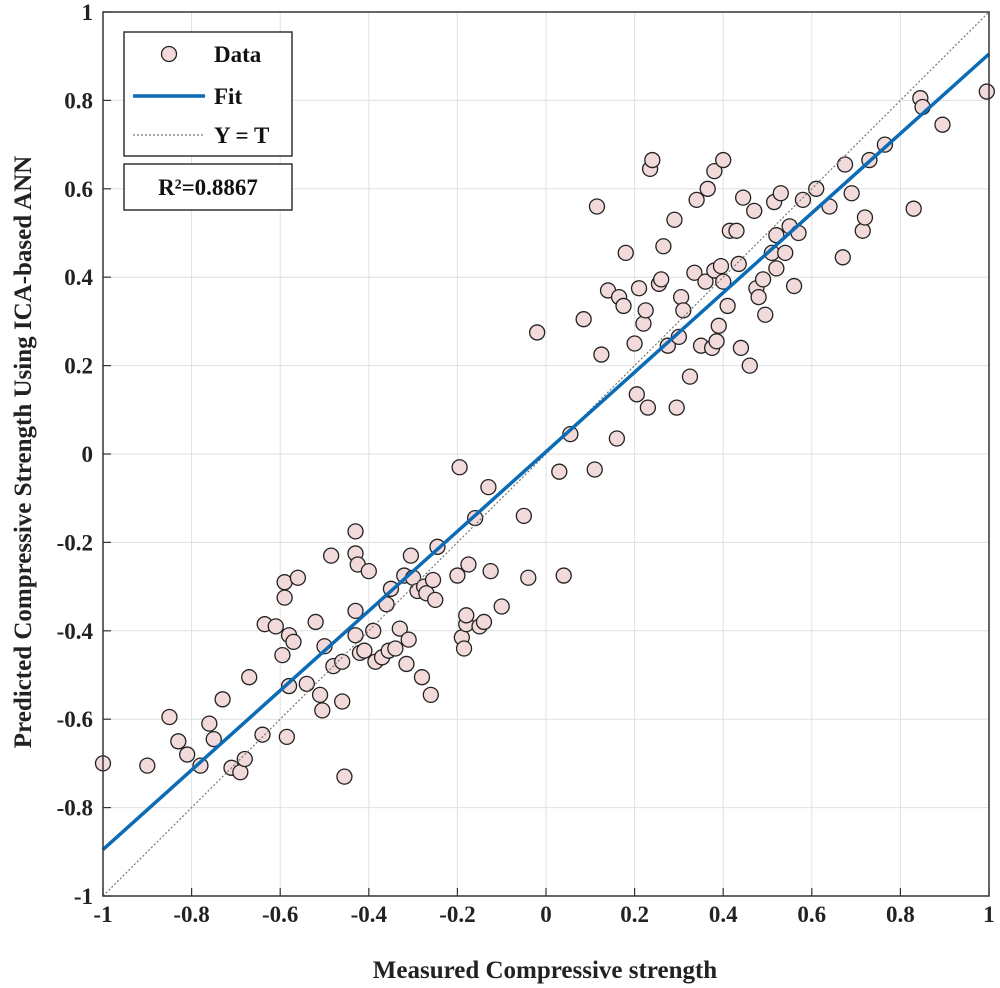  What do you see at coordinates (545, 970) in the screenshot?
I see `x-axis-title: Measured Compressive strength` at bounding box center [545, 970].